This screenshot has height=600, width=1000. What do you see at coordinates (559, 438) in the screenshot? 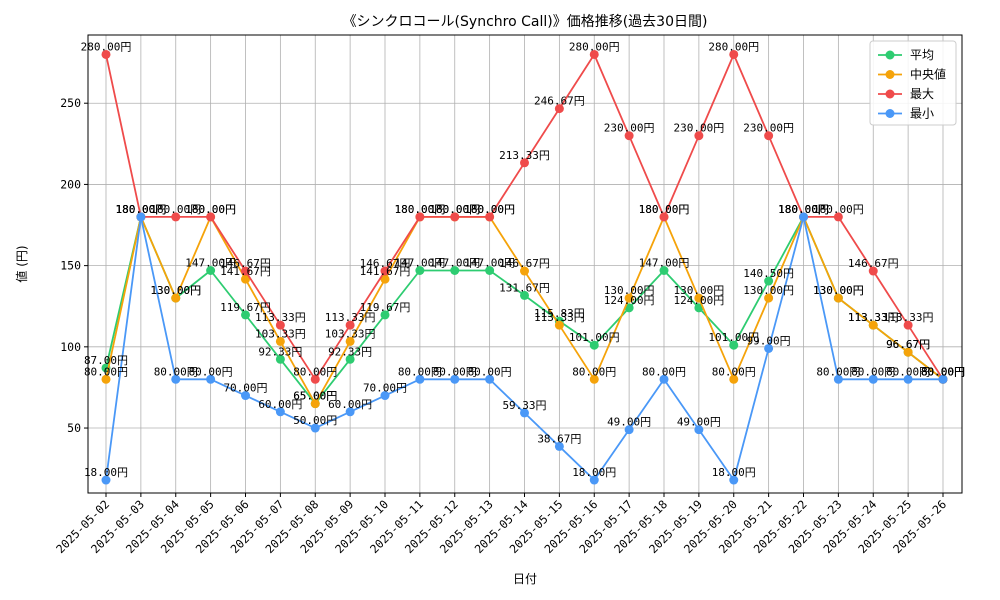
I see `data-label: 38.67円` at bounding box center [559, 438].